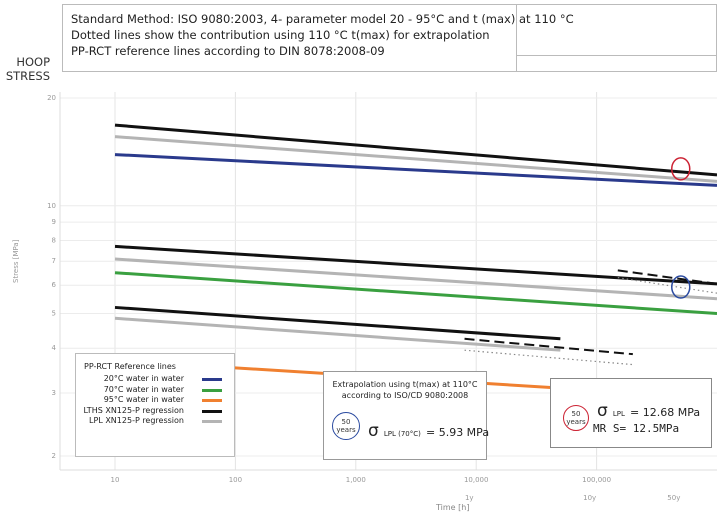 The height and width of the screenshot is (525, 717). What do you see at coordinates (33, 62) in the screenshot?
I see `y-axis-title-line-1: HOOP` at bounding box center [33, 62].